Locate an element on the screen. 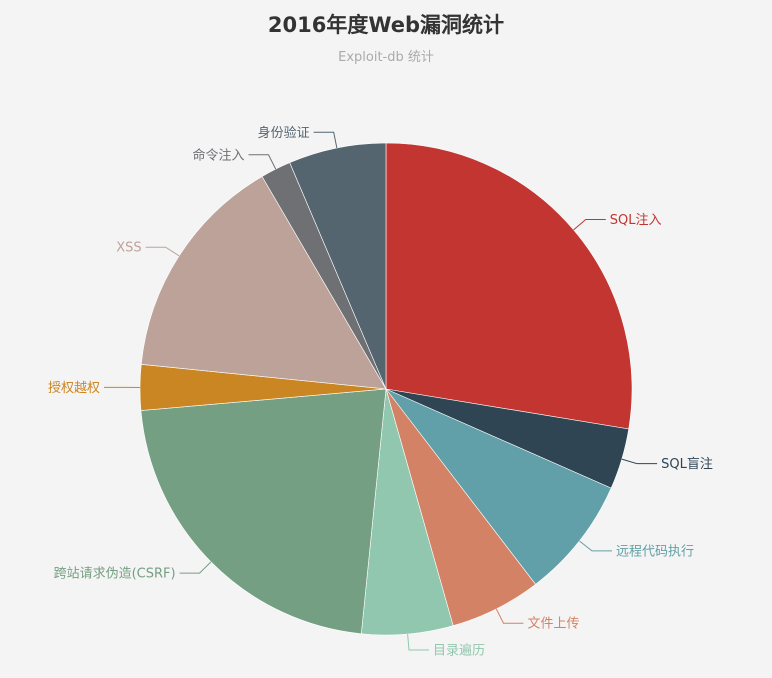 The width and height of the screenshot is (772, 678). slice-label-0: SQL注入 is located at coordinates (636, 220).